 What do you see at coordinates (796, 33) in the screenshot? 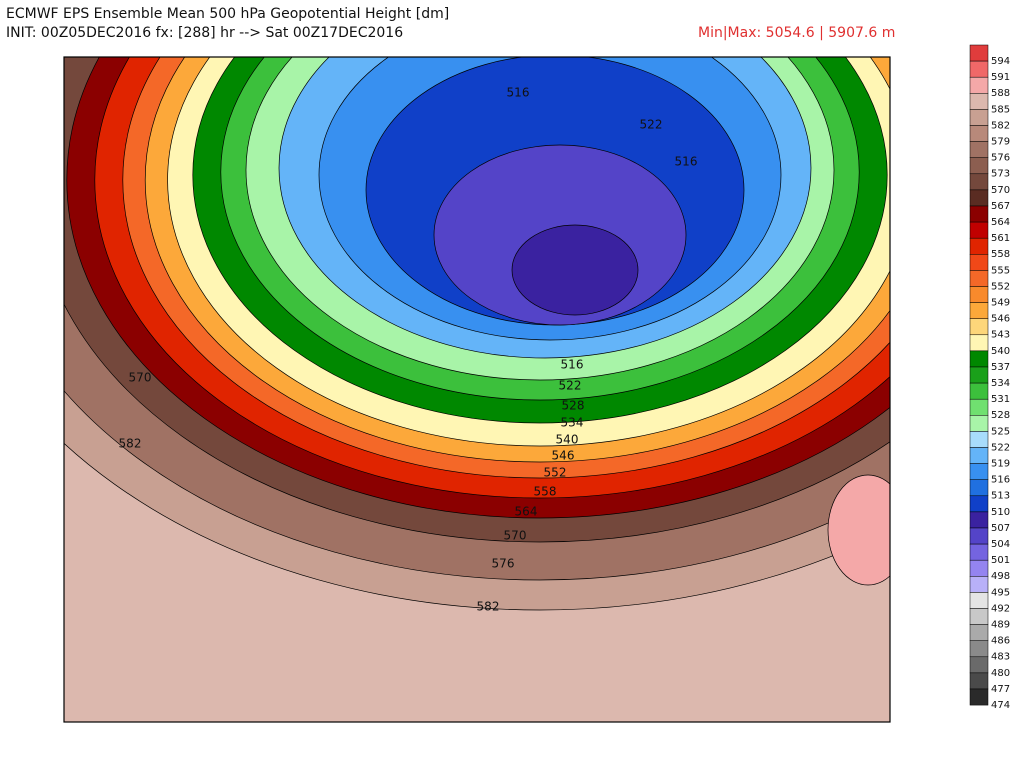
I see `min-max: Min|Max: 5054.6 | 5907.6 m` at bounding box center [796, 33].